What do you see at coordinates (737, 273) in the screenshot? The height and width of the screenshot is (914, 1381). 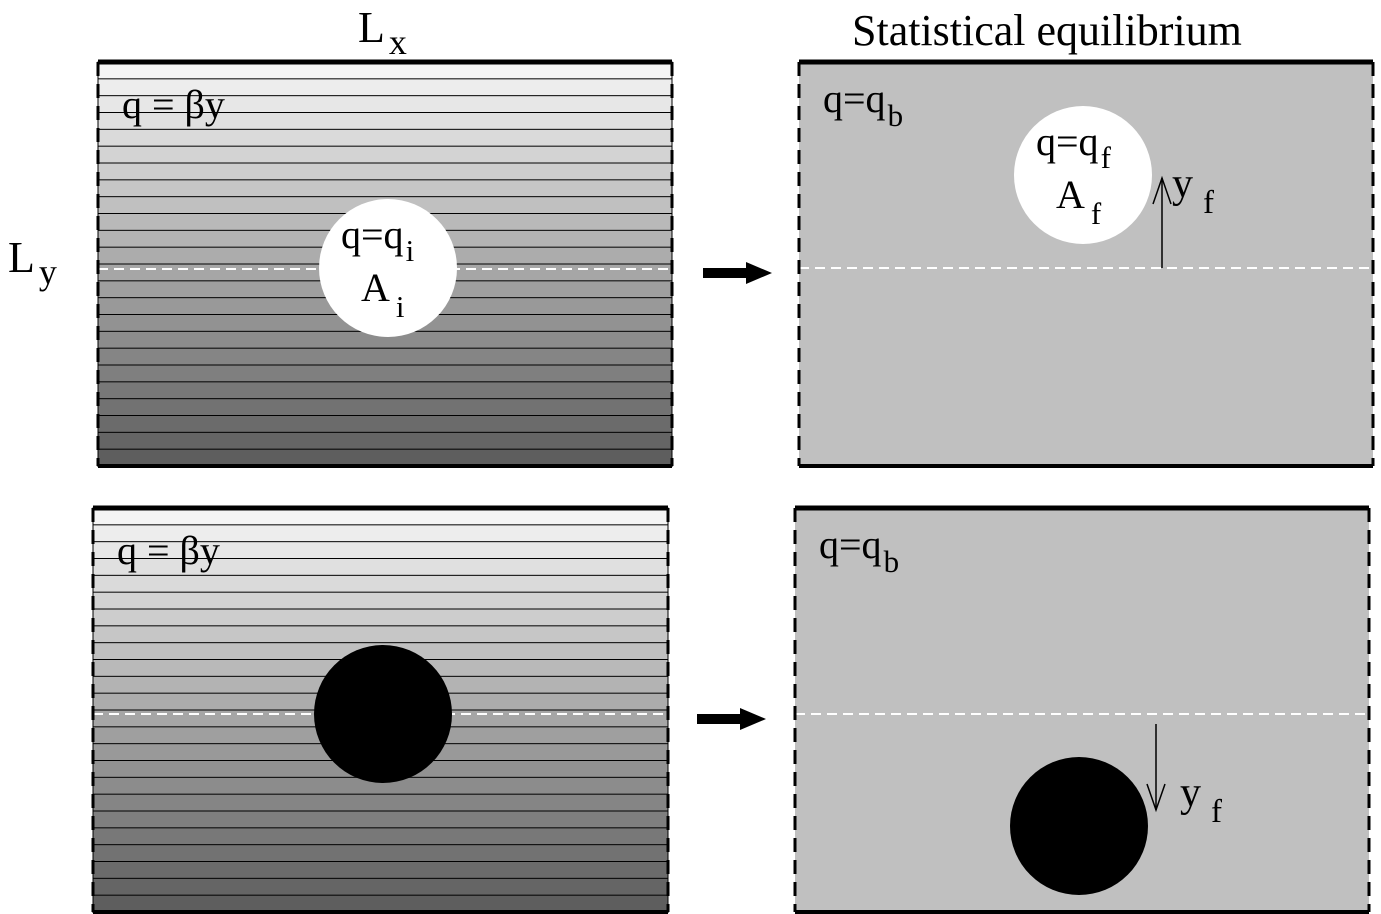 I see `transition-arrow-top` at bounding box center [737, 273].